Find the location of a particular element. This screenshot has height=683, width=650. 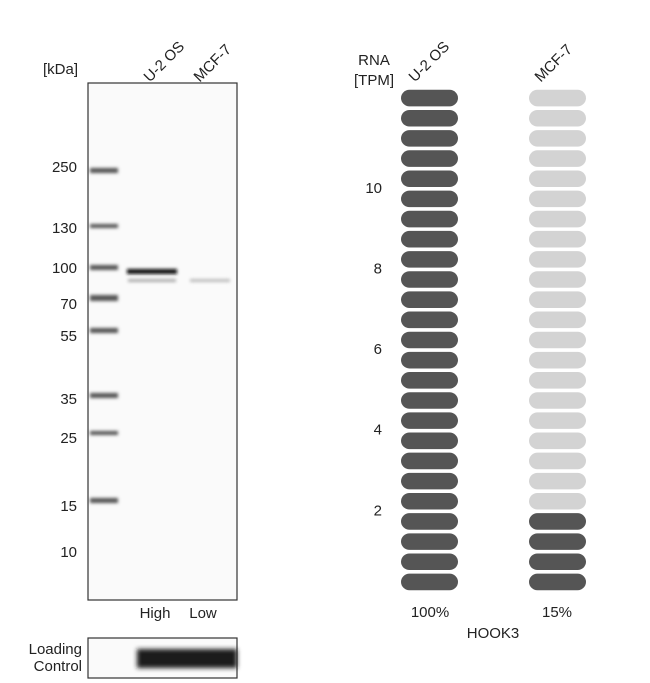

unit-label: [kDa] is located at coordinates (60, 69).